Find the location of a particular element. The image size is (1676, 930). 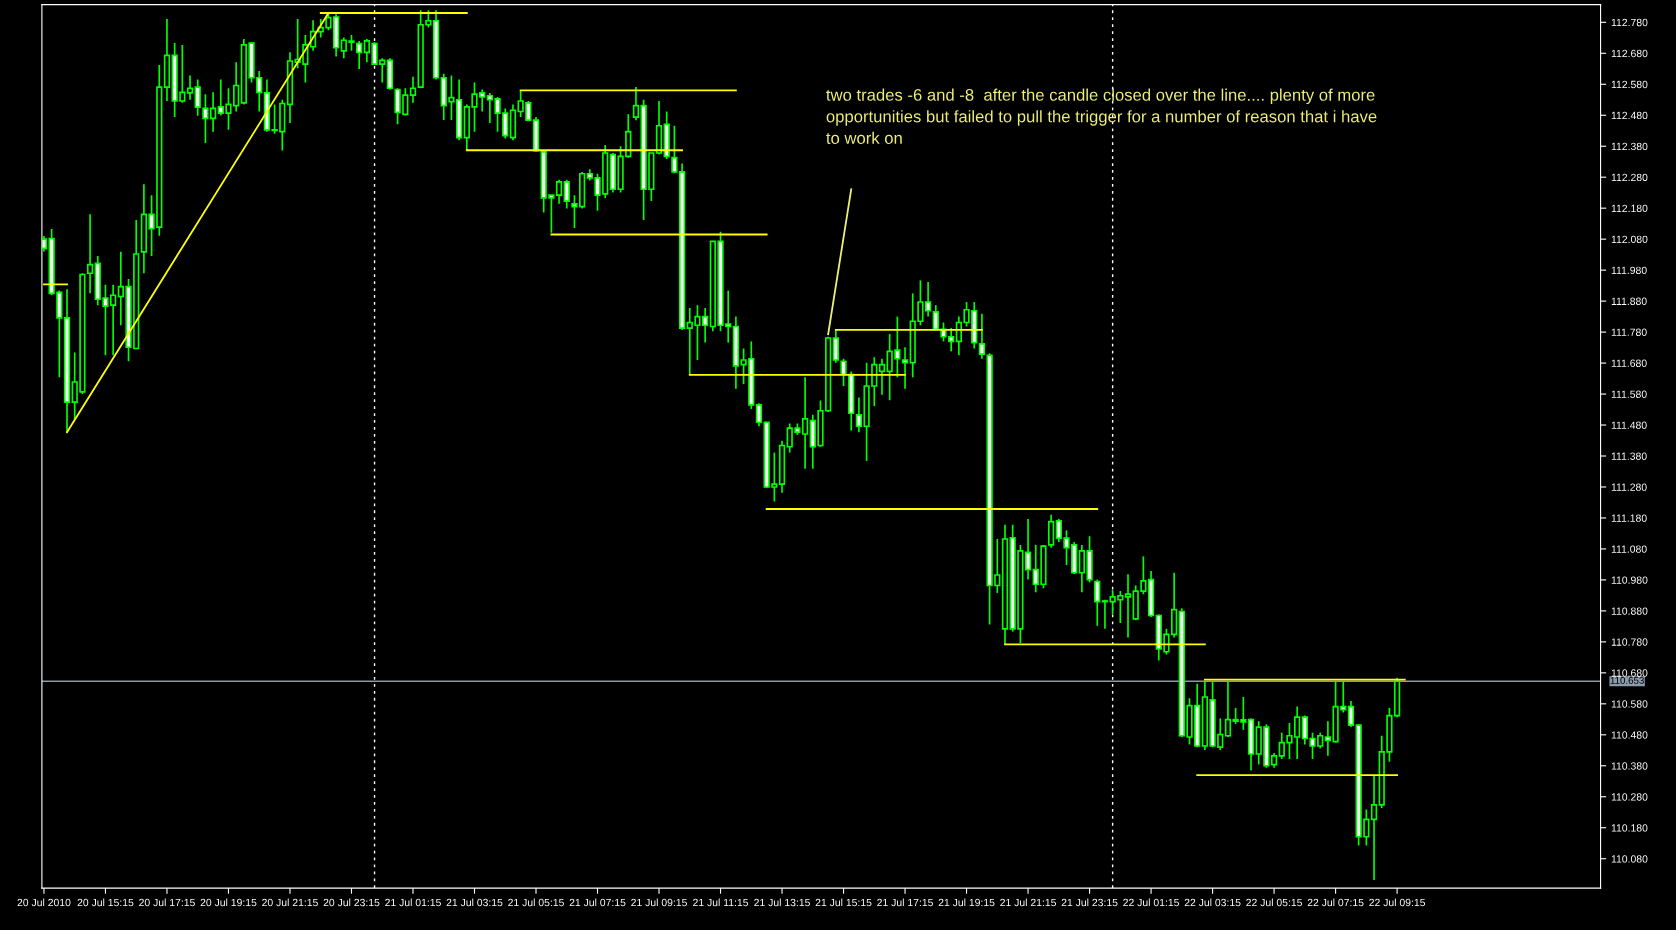

y-tick-label: 112.580 is located at coordinates (1629, 84).